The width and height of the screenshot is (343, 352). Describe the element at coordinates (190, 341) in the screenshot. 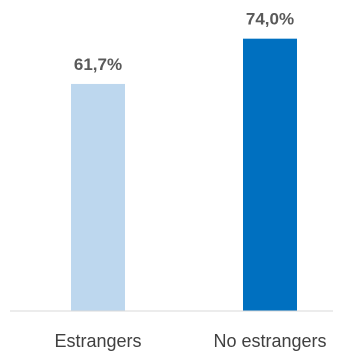

I see `category-labels-group: Estrangers No estrangers` at that location.